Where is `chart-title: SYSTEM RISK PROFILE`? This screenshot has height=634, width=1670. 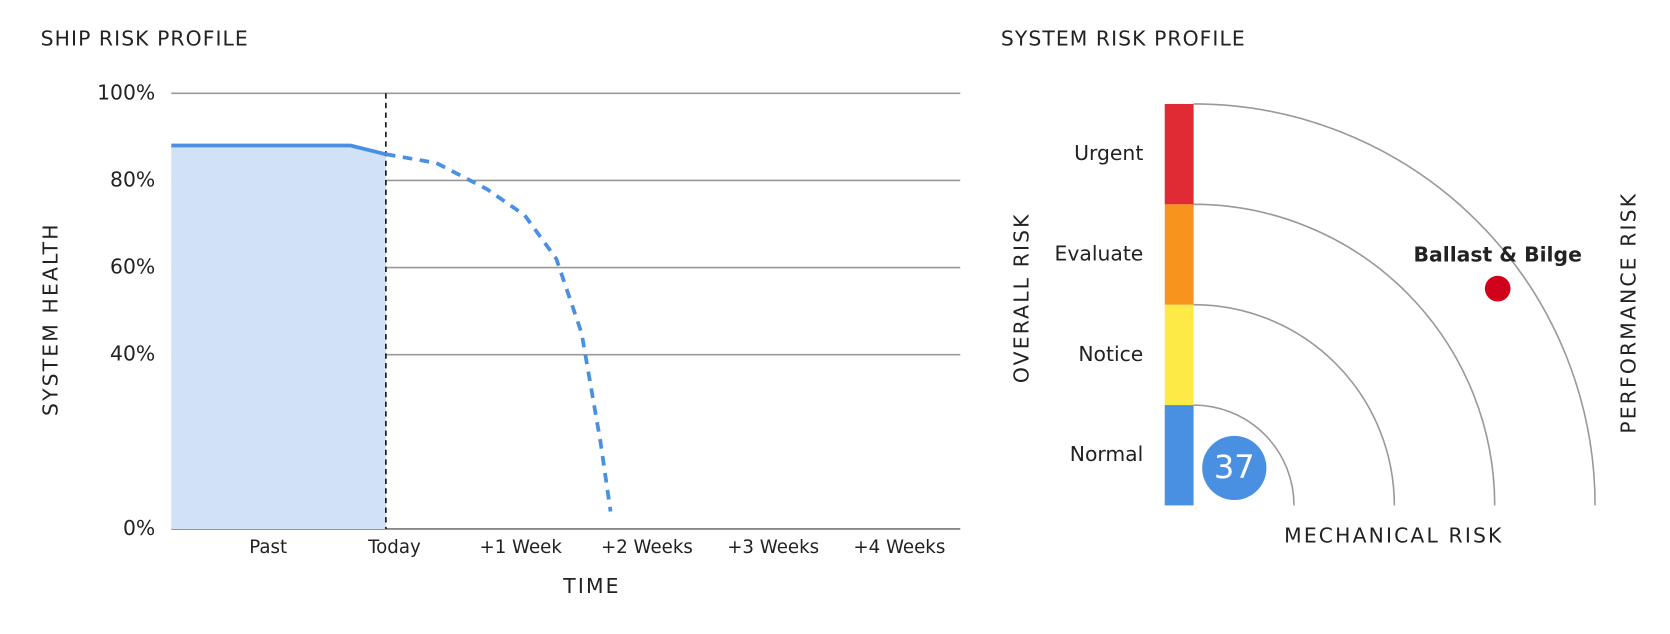 chart-title: SYSTEM RISK PROFILE is located at coordinates (1123, 39).